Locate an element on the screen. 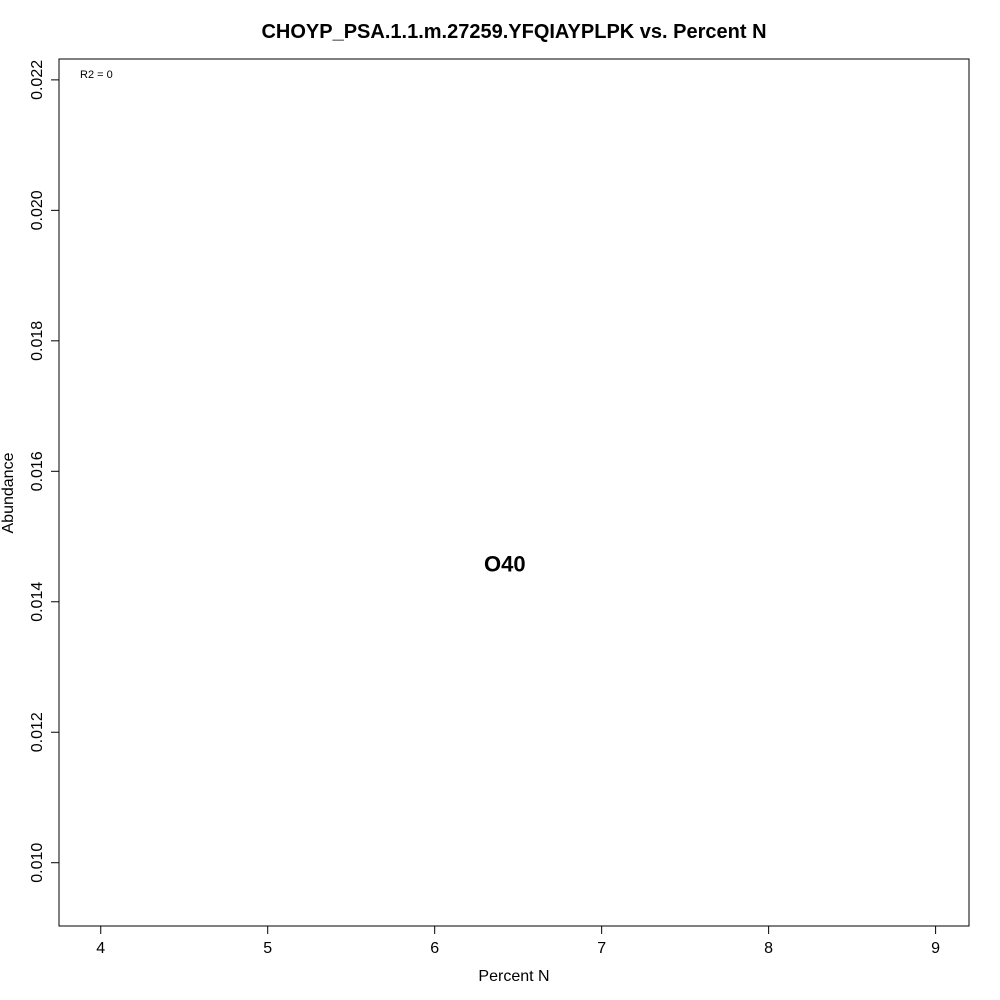  y-tick-label: 0.016 is located at coordinates (37, 471).